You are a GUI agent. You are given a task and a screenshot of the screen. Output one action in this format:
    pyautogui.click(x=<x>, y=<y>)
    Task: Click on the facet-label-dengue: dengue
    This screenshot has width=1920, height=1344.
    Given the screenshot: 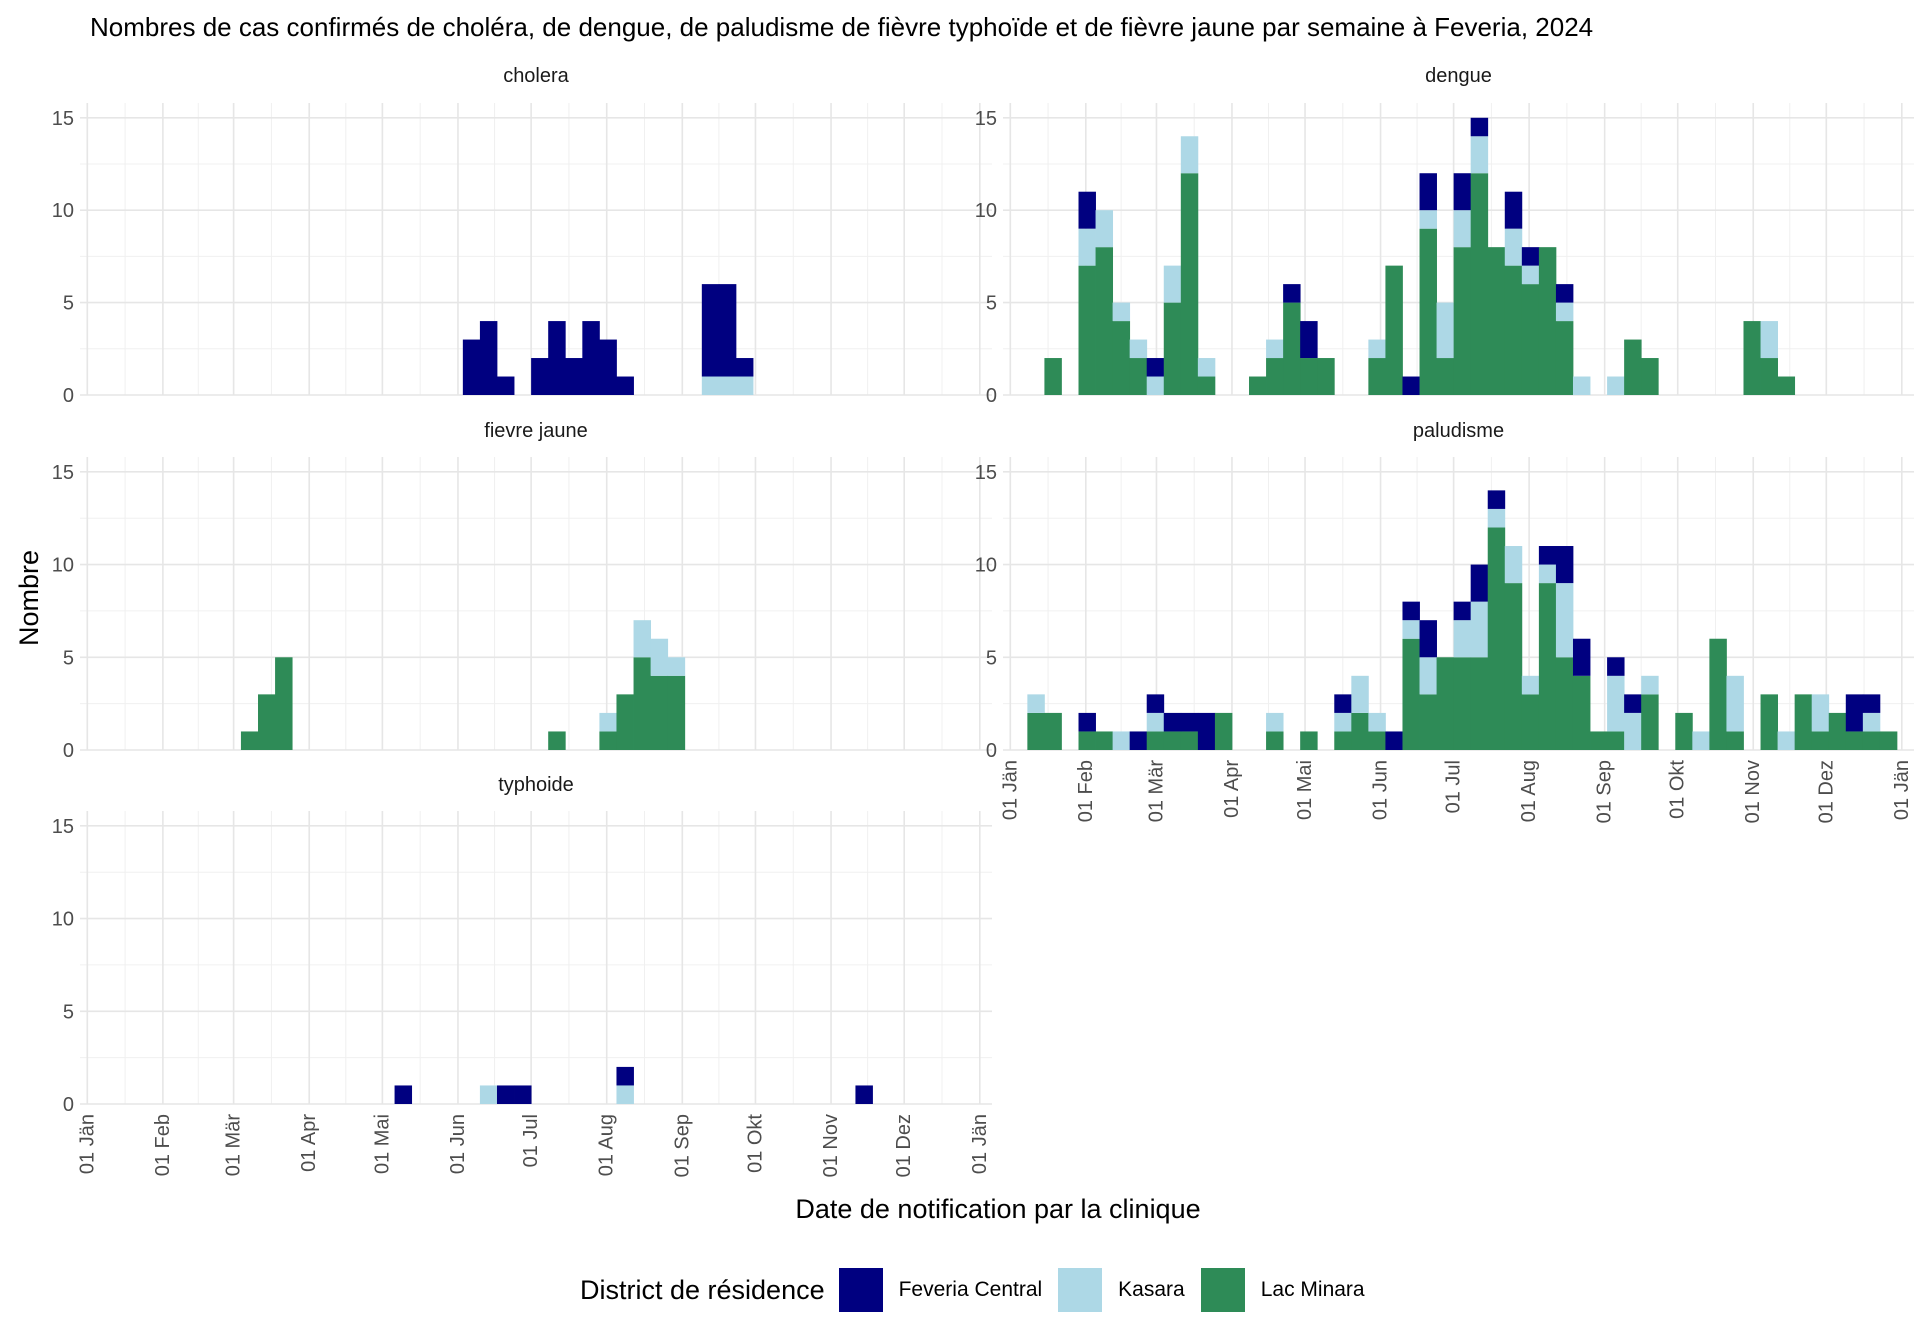 What is the action you would take?
    pyautogui.click(x=1458, y=76)
    